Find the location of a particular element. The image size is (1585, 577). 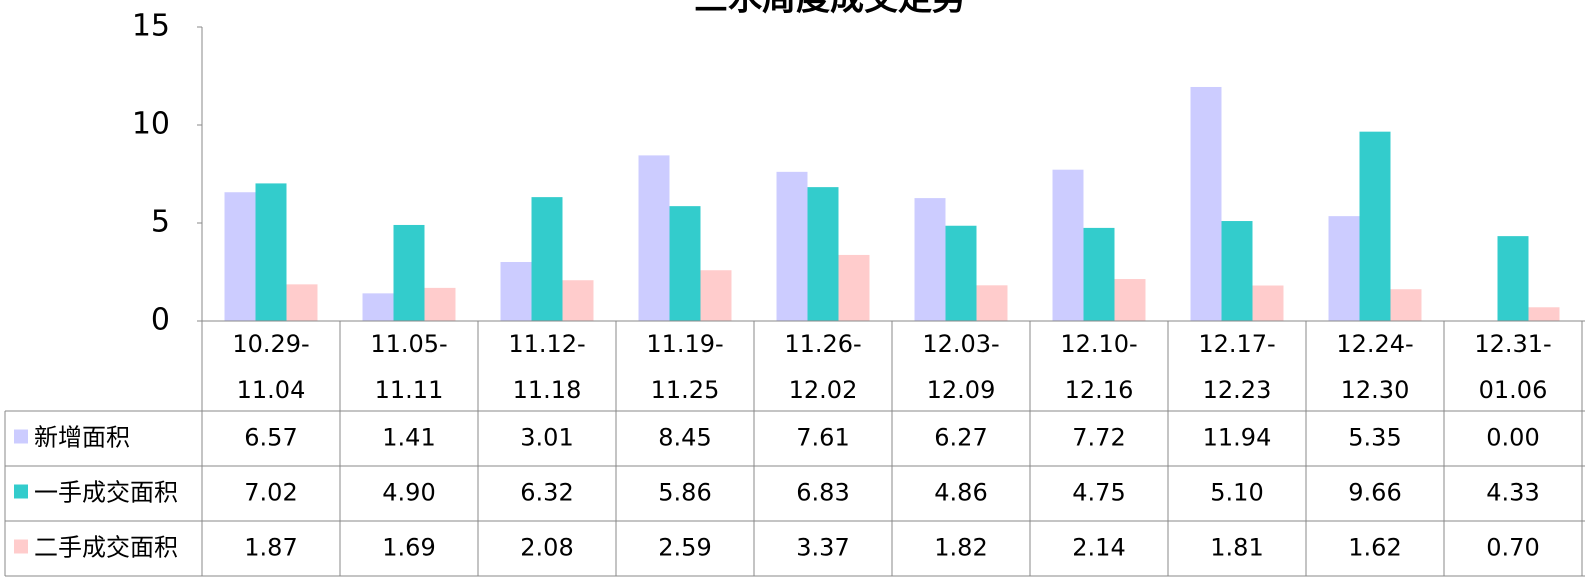

table-value: 4.86 is located at coordinates (960, 493).